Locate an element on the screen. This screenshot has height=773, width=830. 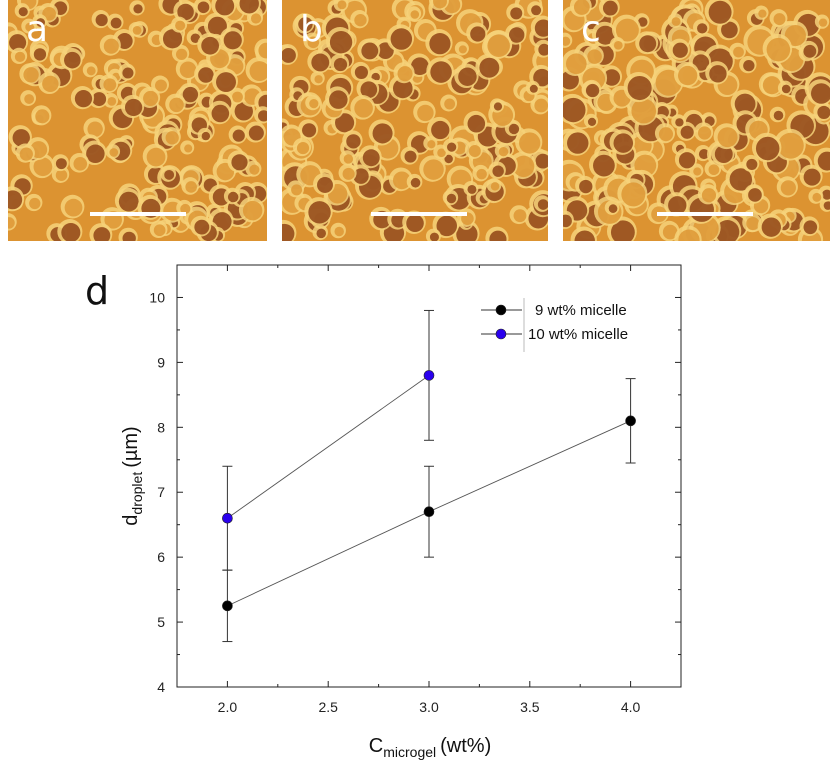
micrograph-b-texture is located at coordinates (415, 120).